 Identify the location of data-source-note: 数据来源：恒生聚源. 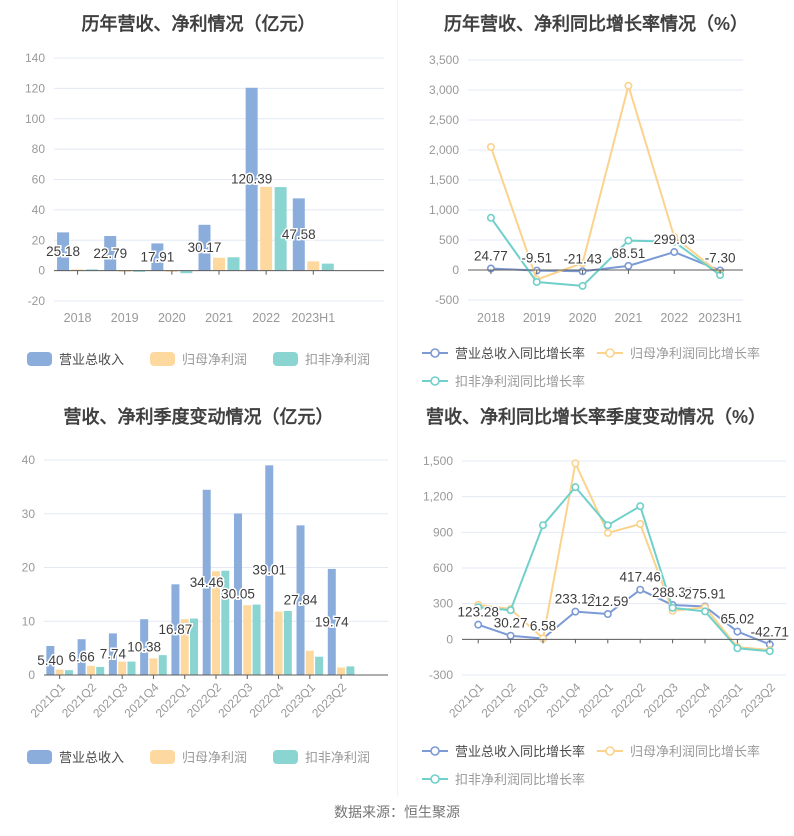
(397, 812).